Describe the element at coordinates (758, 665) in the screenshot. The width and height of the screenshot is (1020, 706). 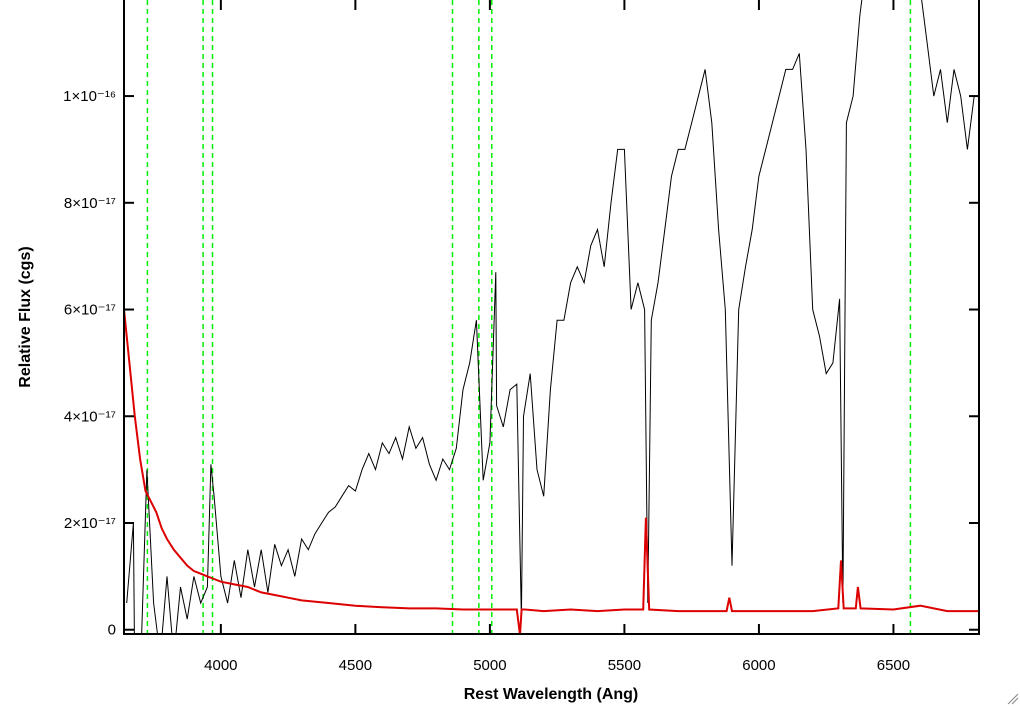
I see `x-tick-label: 6000` at that location.